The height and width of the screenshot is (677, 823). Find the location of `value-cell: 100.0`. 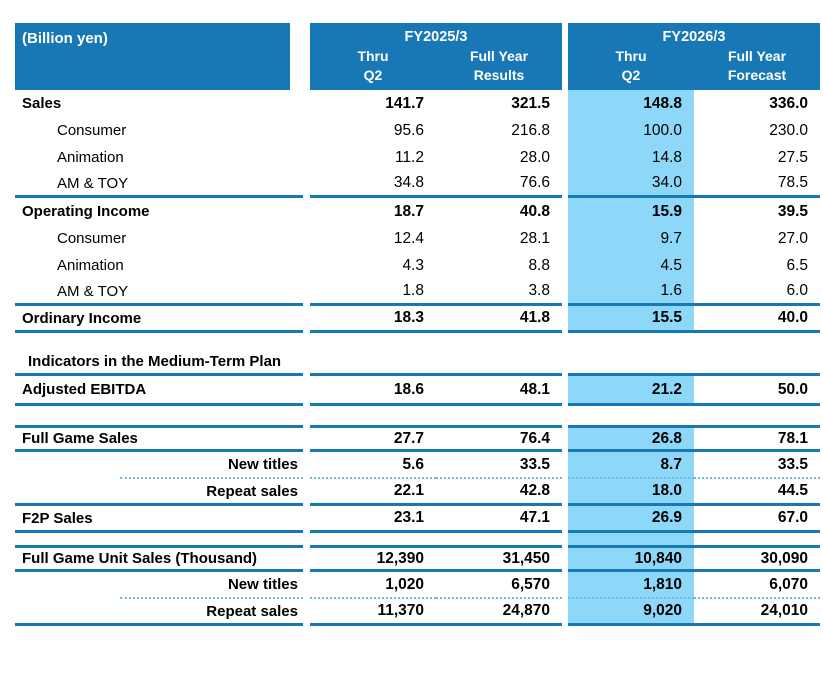

value-cell: 100.0 is located at coordinates (631, 130).